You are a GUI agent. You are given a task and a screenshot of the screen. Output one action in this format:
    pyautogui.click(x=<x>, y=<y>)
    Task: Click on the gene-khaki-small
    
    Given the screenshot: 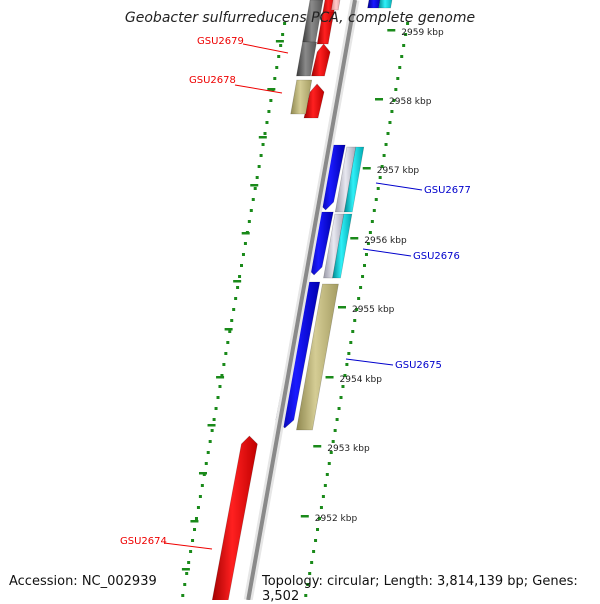 What is the action you would take?
    pyautogui.click(x=301, y=97)
    